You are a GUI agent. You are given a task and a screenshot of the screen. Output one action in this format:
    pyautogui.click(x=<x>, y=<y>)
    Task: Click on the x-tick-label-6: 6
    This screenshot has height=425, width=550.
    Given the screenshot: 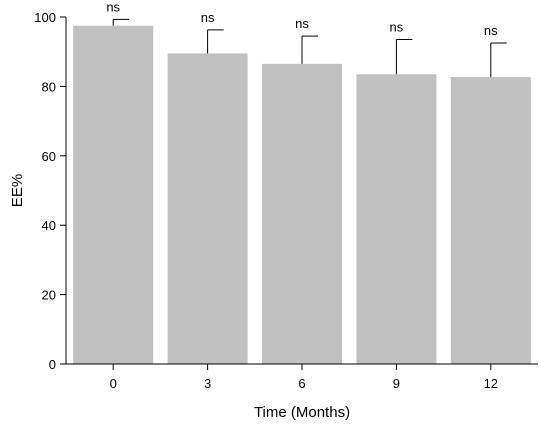 What is the action you would take?
    pyautogui.click(x=301, y=383)
    